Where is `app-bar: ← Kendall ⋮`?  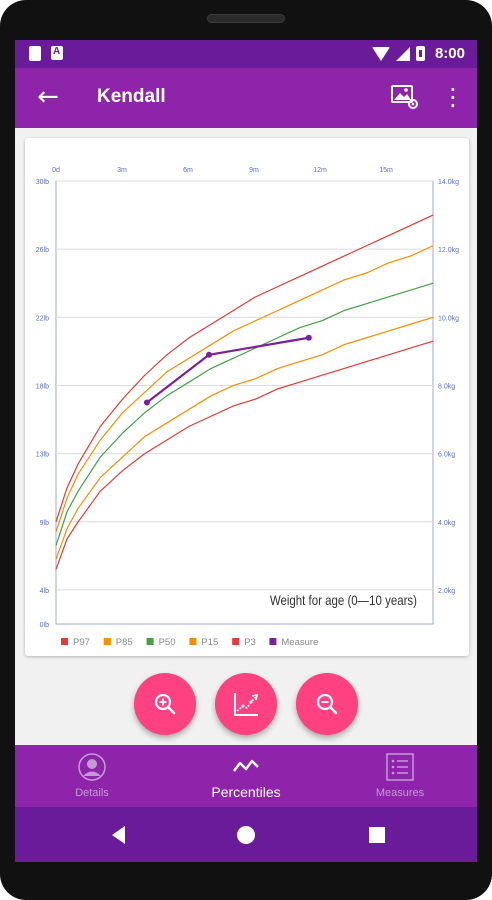
app-bar: ← Kendall ⋮ is located at coordinates (246, 98).